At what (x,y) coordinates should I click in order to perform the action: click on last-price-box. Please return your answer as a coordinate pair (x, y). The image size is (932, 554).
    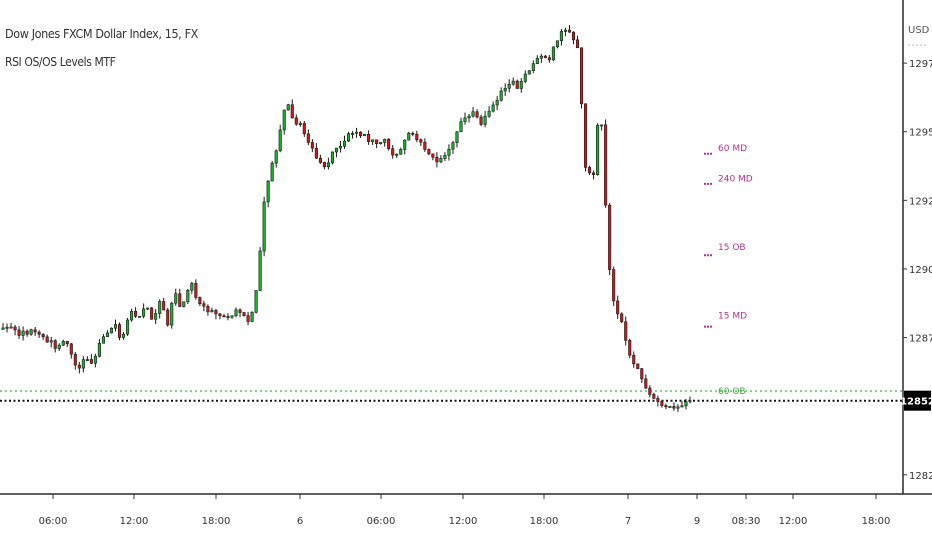
    Looking at the image, I should click on (917, 400).